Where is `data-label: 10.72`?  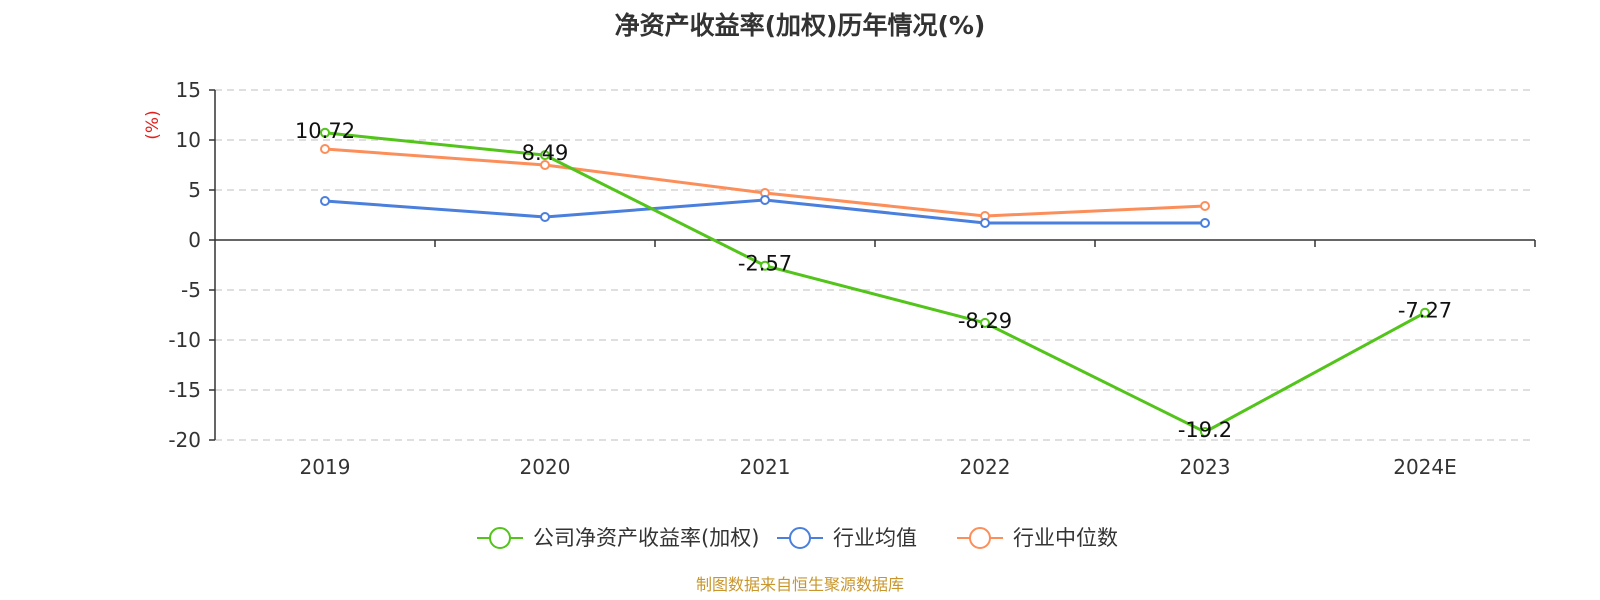
data-label: 10.72 is located at coordinates (325, 131).